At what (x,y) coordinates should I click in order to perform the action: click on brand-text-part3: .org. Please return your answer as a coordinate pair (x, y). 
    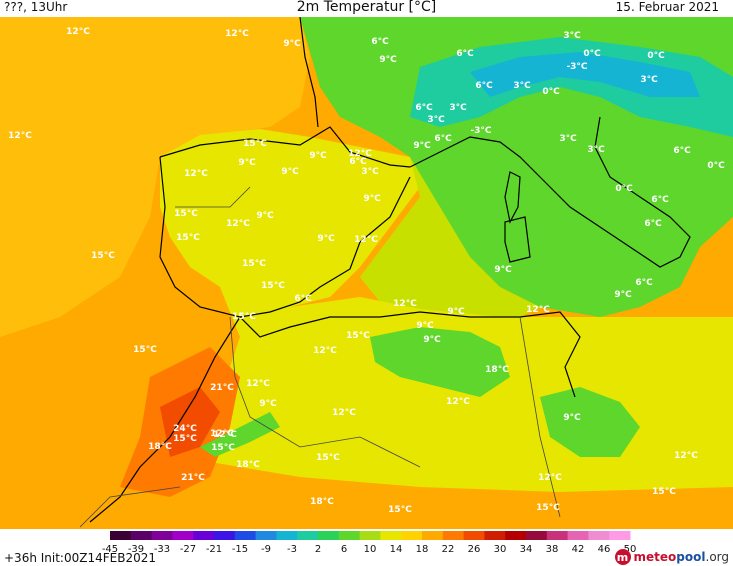
    Looking at the image, I should click on (717, 557).